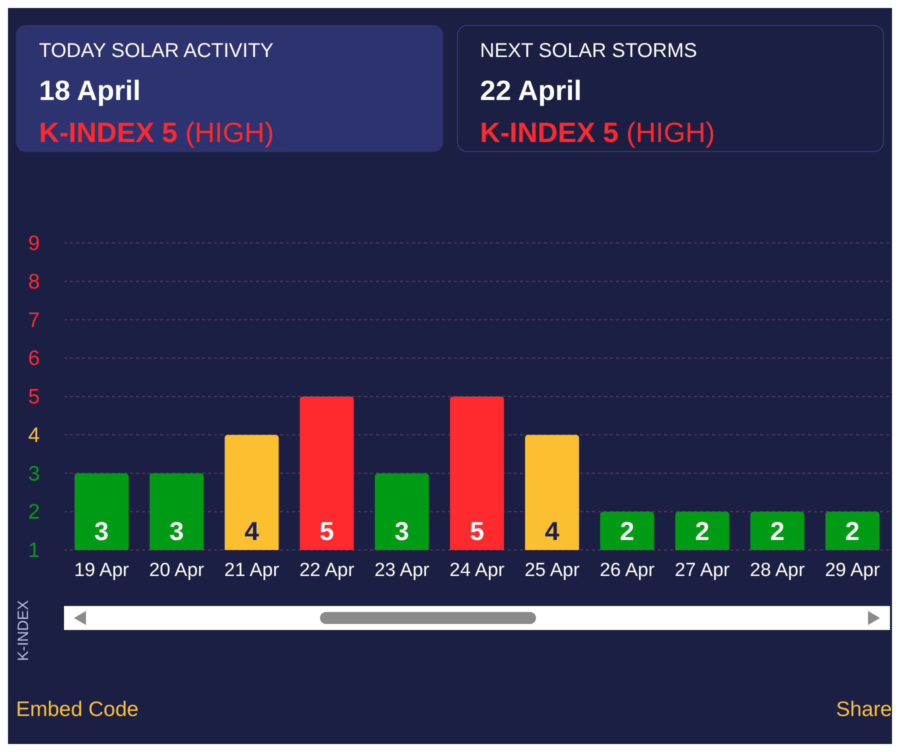  What do you see at coordinates (34, 397) in the screenshot?
I see `y-tick-label: 5` at bounding box center [34, 397].